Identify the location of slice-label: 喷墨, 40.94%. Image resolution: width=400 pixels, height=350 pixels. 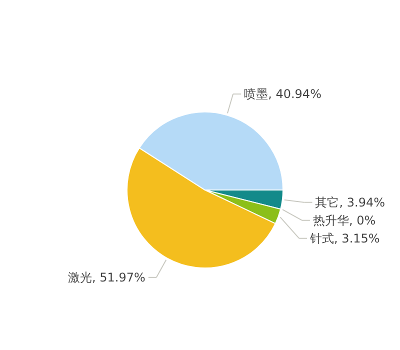
(283, 94).